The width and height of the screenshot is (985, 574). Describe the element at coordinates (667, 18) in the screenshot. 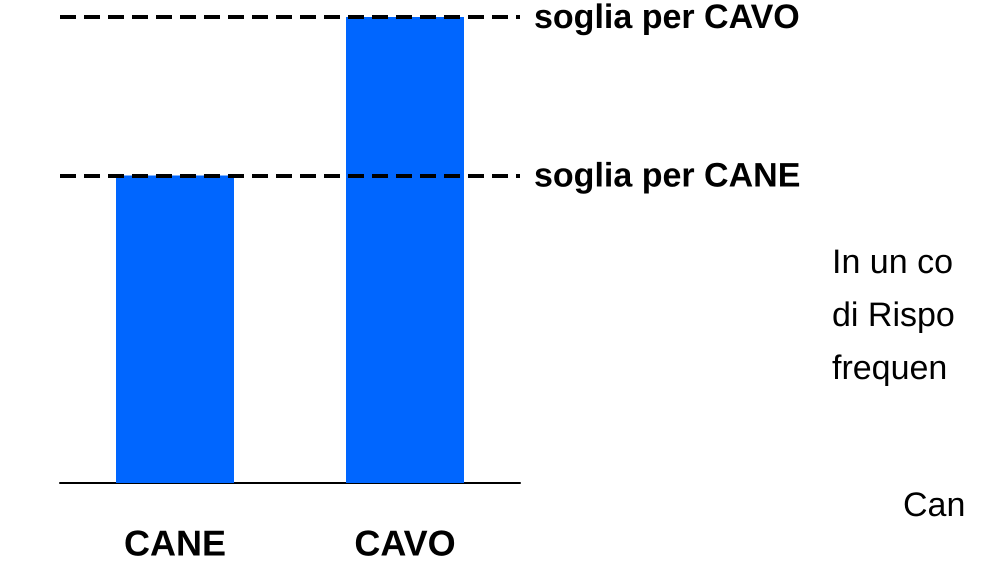

I see `ref-line-label: soglia per CAVO` at that location.